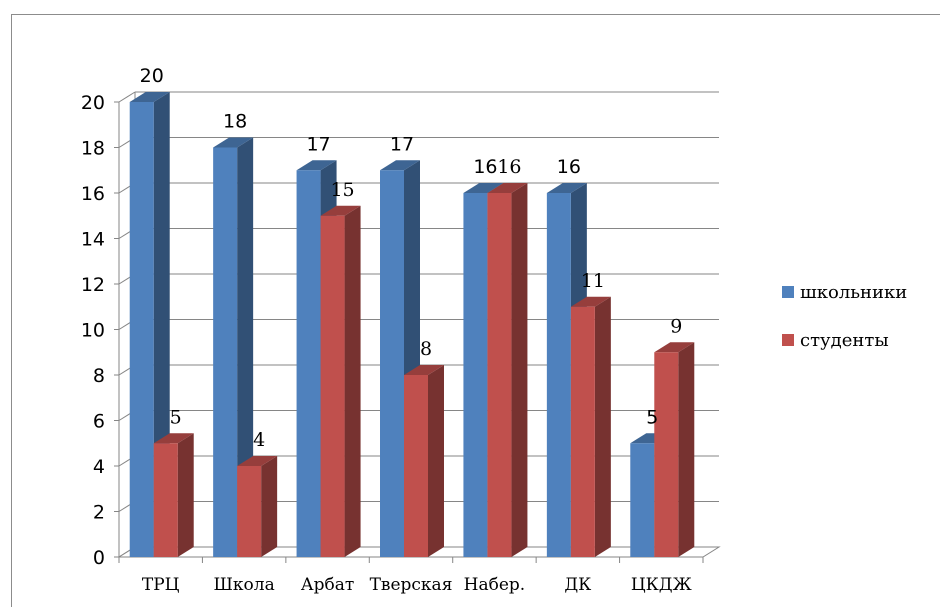 This screenshot has width=941, height=607. I want to click on x-tick-label: Тверская, so click(411, 585).